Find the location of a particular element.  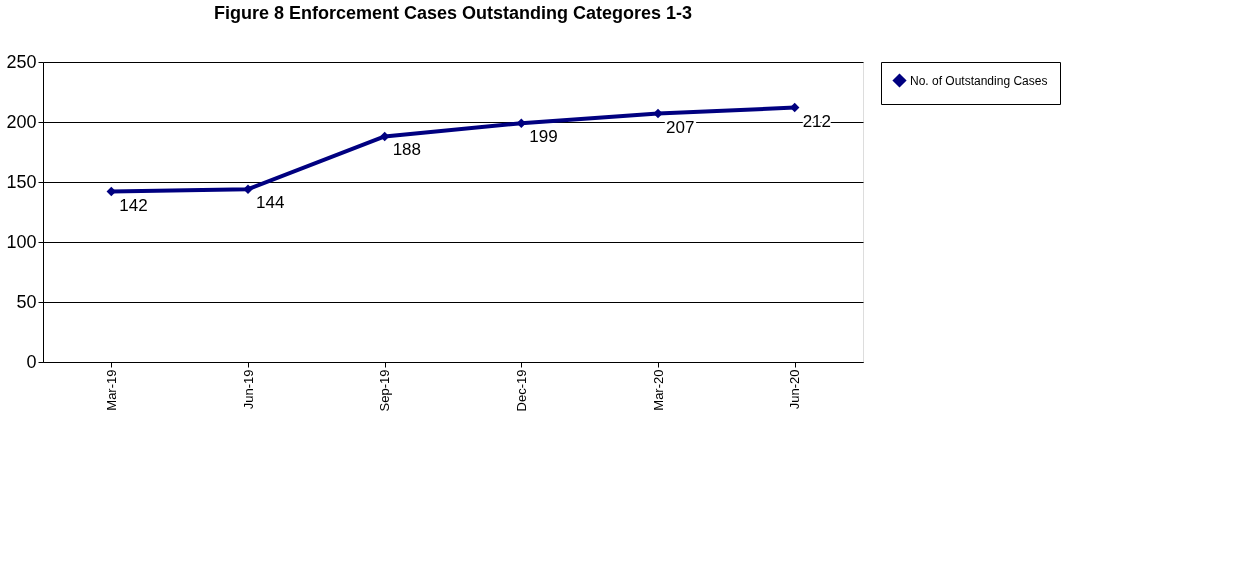

y-tick-label: 200 is located at coordinates (21, 121).